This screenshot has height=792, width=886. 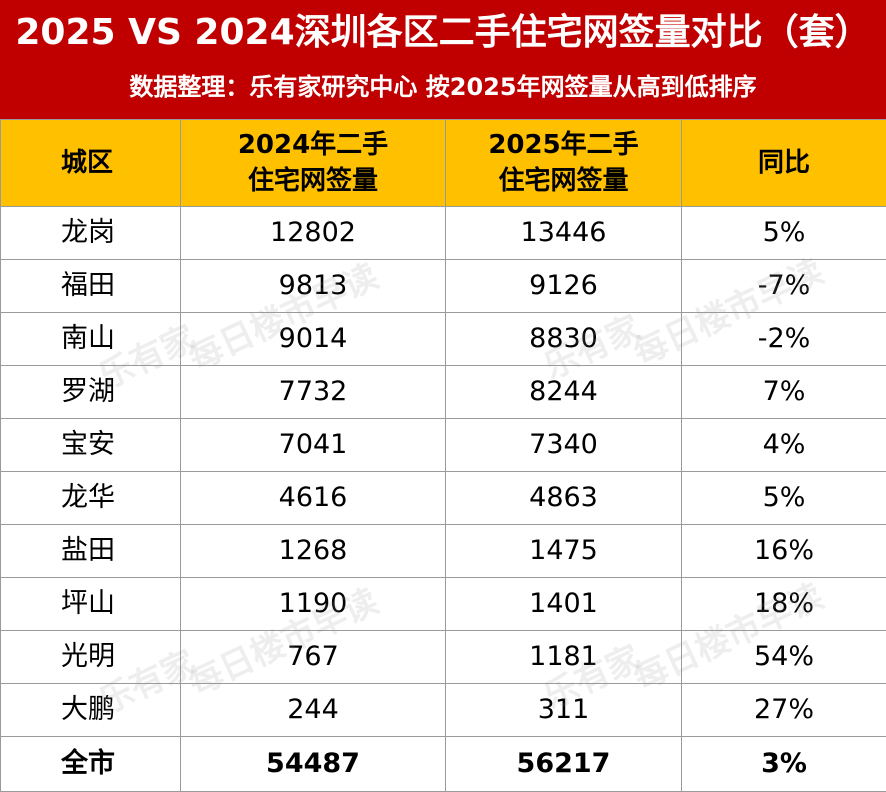 I want to click on yoy-cell: 18%, so click(x=784, y=604).